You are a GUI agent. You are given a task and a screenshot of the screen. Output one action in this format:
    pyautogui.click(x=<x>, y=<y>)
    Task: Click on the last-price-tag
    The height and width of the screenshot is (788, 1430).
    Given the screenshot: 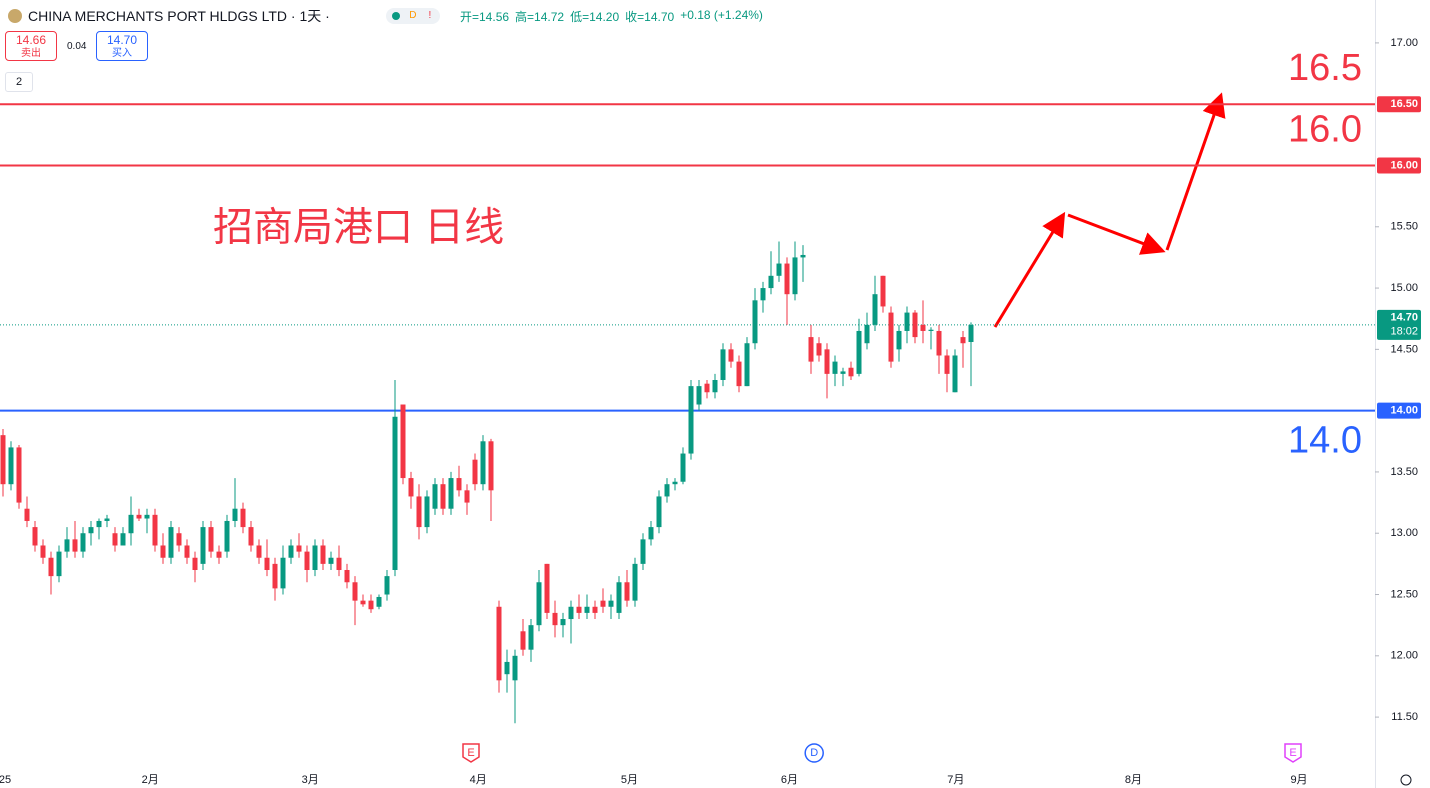 What is the action you would take?
    pyautogui.click(x=1399, y=324)
    